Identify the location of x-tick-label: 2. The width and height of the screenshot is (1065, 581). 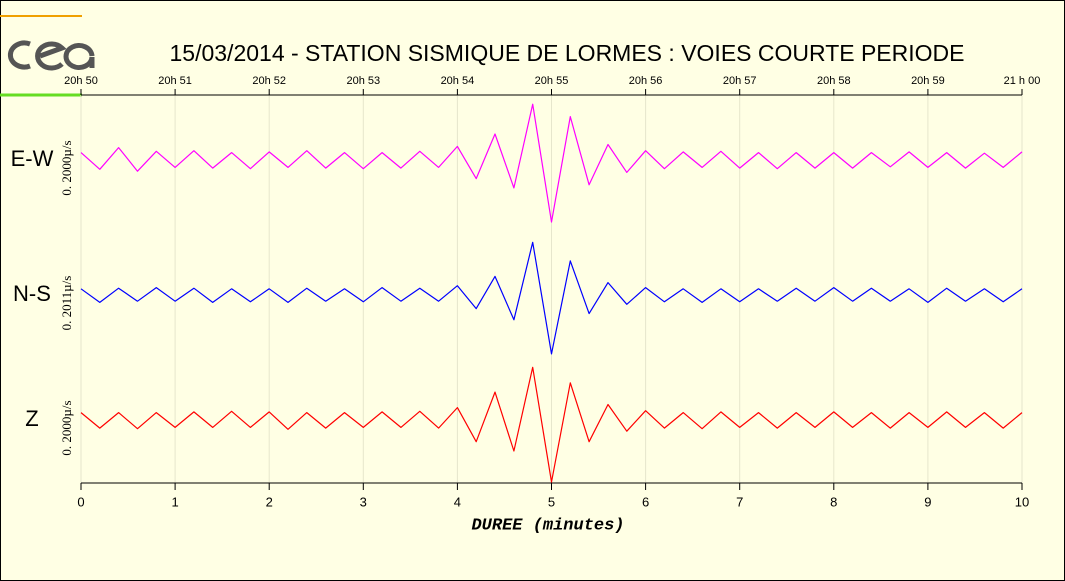
(269, 501).